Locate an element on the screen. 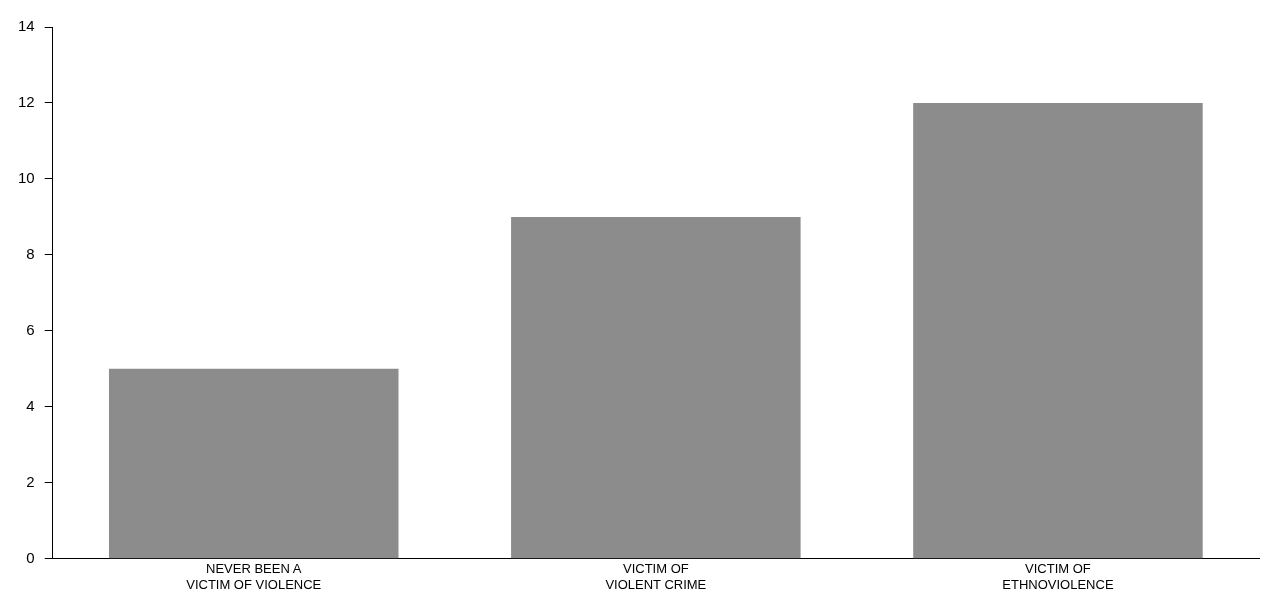  y-tick-label: 14 is located at coordinates (26, 26).